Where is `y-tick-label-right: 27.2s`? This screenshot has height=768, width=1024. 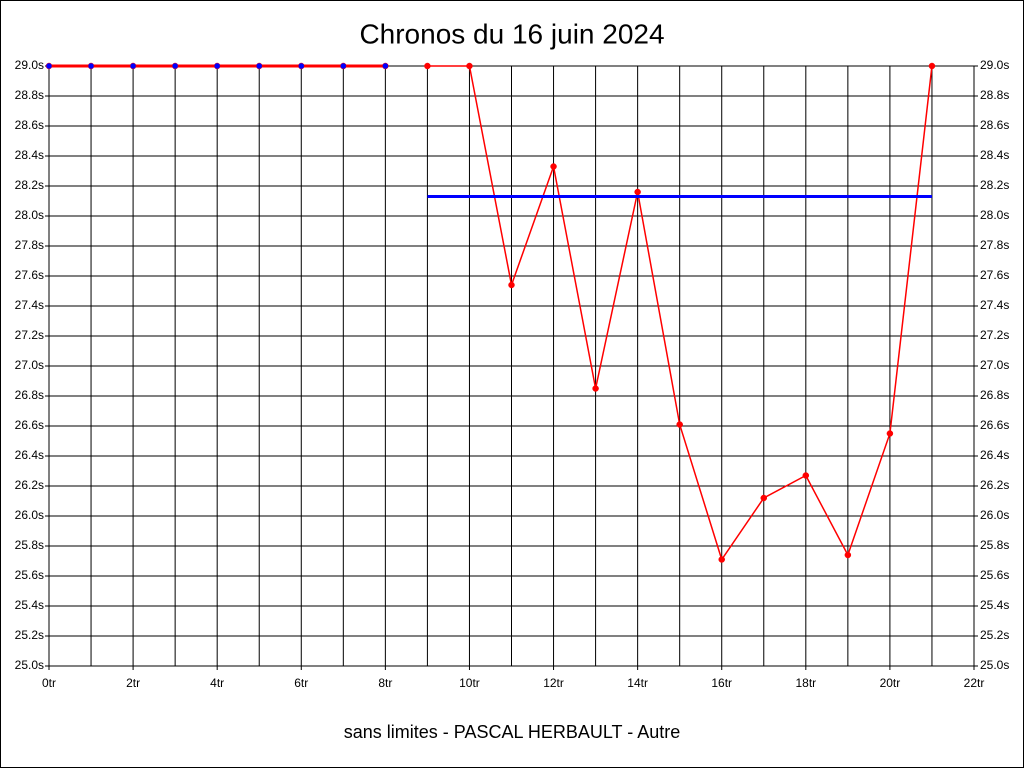
y-tick-label-right: 27.2s is located at coordinates (994, 335).